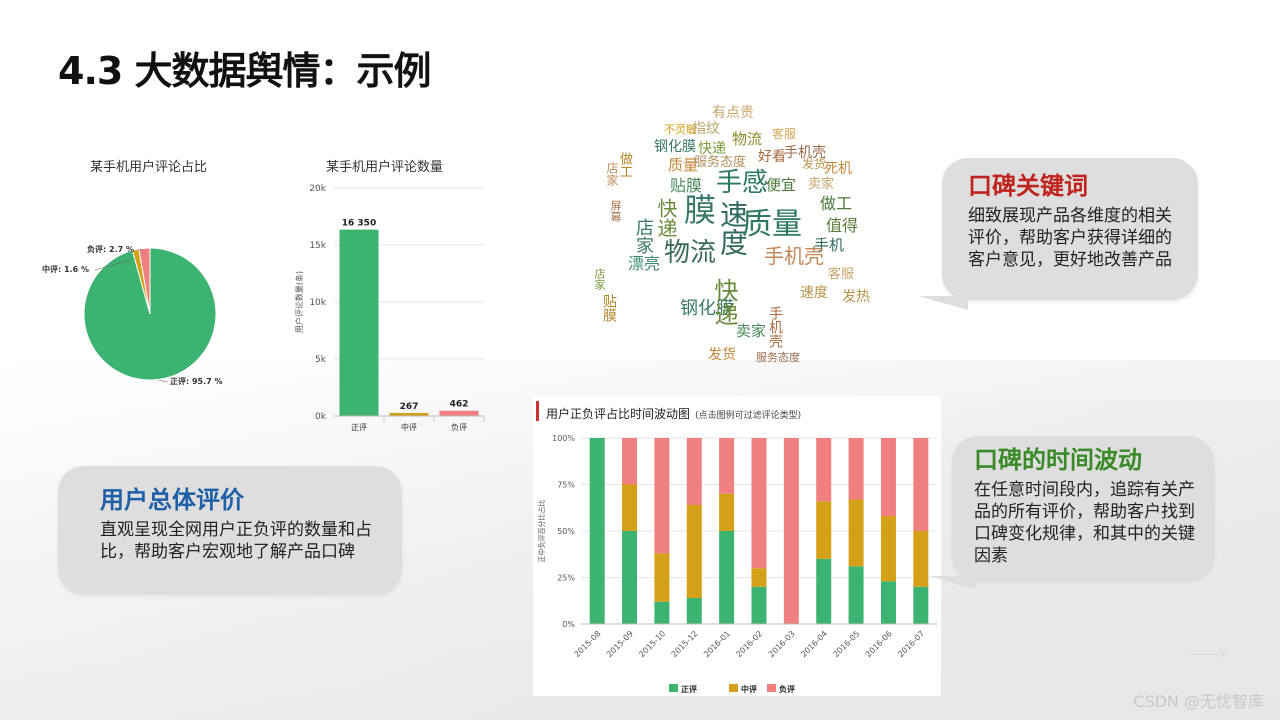  What do you see at coordinates (644, 263) in the screenshot?
I see `word-cloud-term: 漂亮` at bounding box center [644, 263].